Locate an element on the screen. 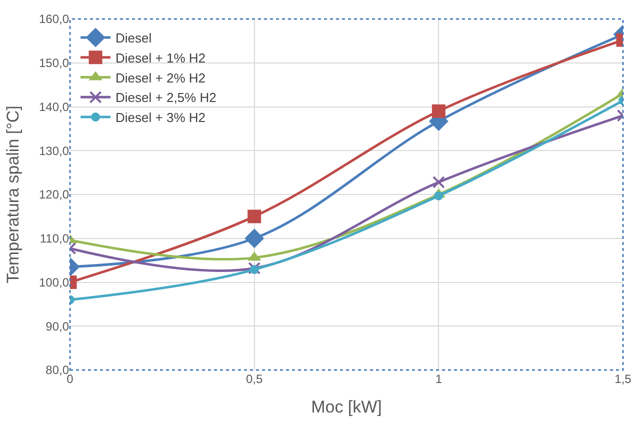 This screenshot has height=425, width=644. legend-label: Diesel + 2,5% H2 is located at coordinates (166, 98).